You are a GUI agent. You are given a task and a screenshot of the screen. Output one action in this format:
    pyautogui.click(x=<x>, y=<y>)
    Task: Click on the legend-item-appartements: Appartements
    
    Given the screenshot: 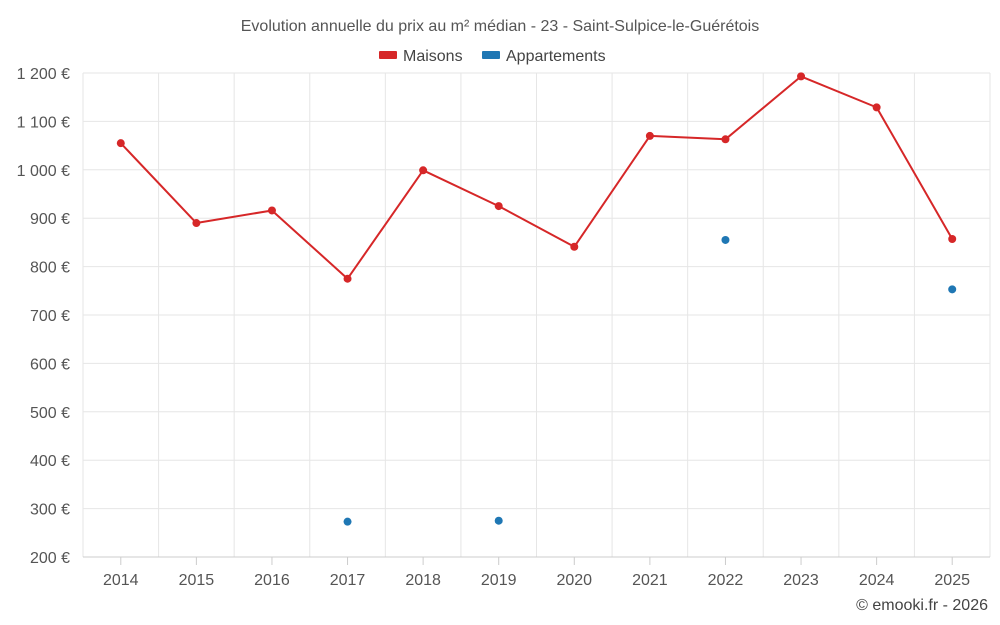 What is the action you would take?
    pyautogui.click(x=544, y=56)
    